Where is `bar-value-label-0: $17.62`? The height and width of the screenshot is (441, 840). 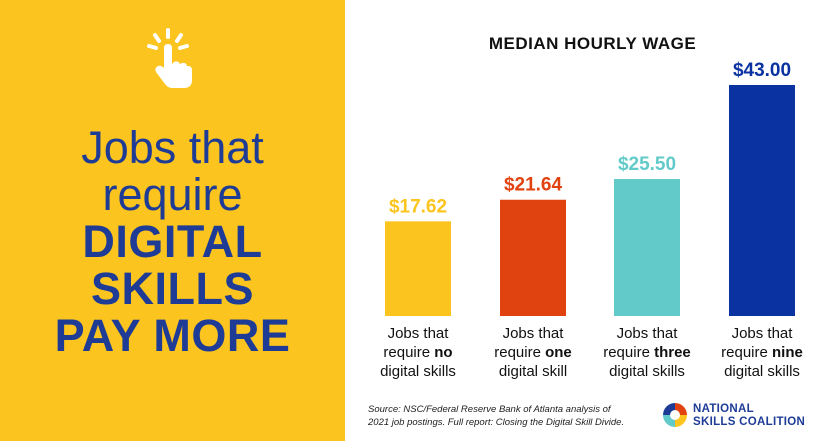 bar-value-label-0: $17.62 is located at coordinates (418, 206).